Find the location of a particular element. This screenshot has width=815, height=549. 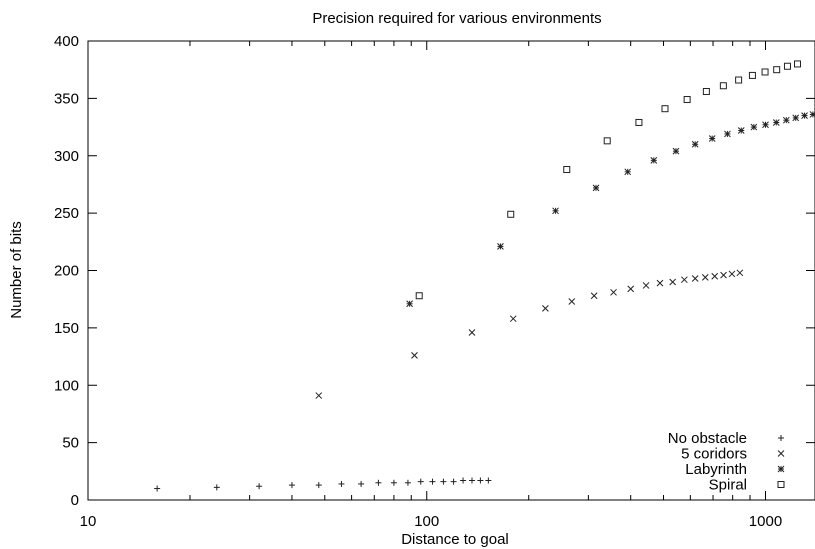

legend-label: 5 coridors is located at coordinates (714, 454).